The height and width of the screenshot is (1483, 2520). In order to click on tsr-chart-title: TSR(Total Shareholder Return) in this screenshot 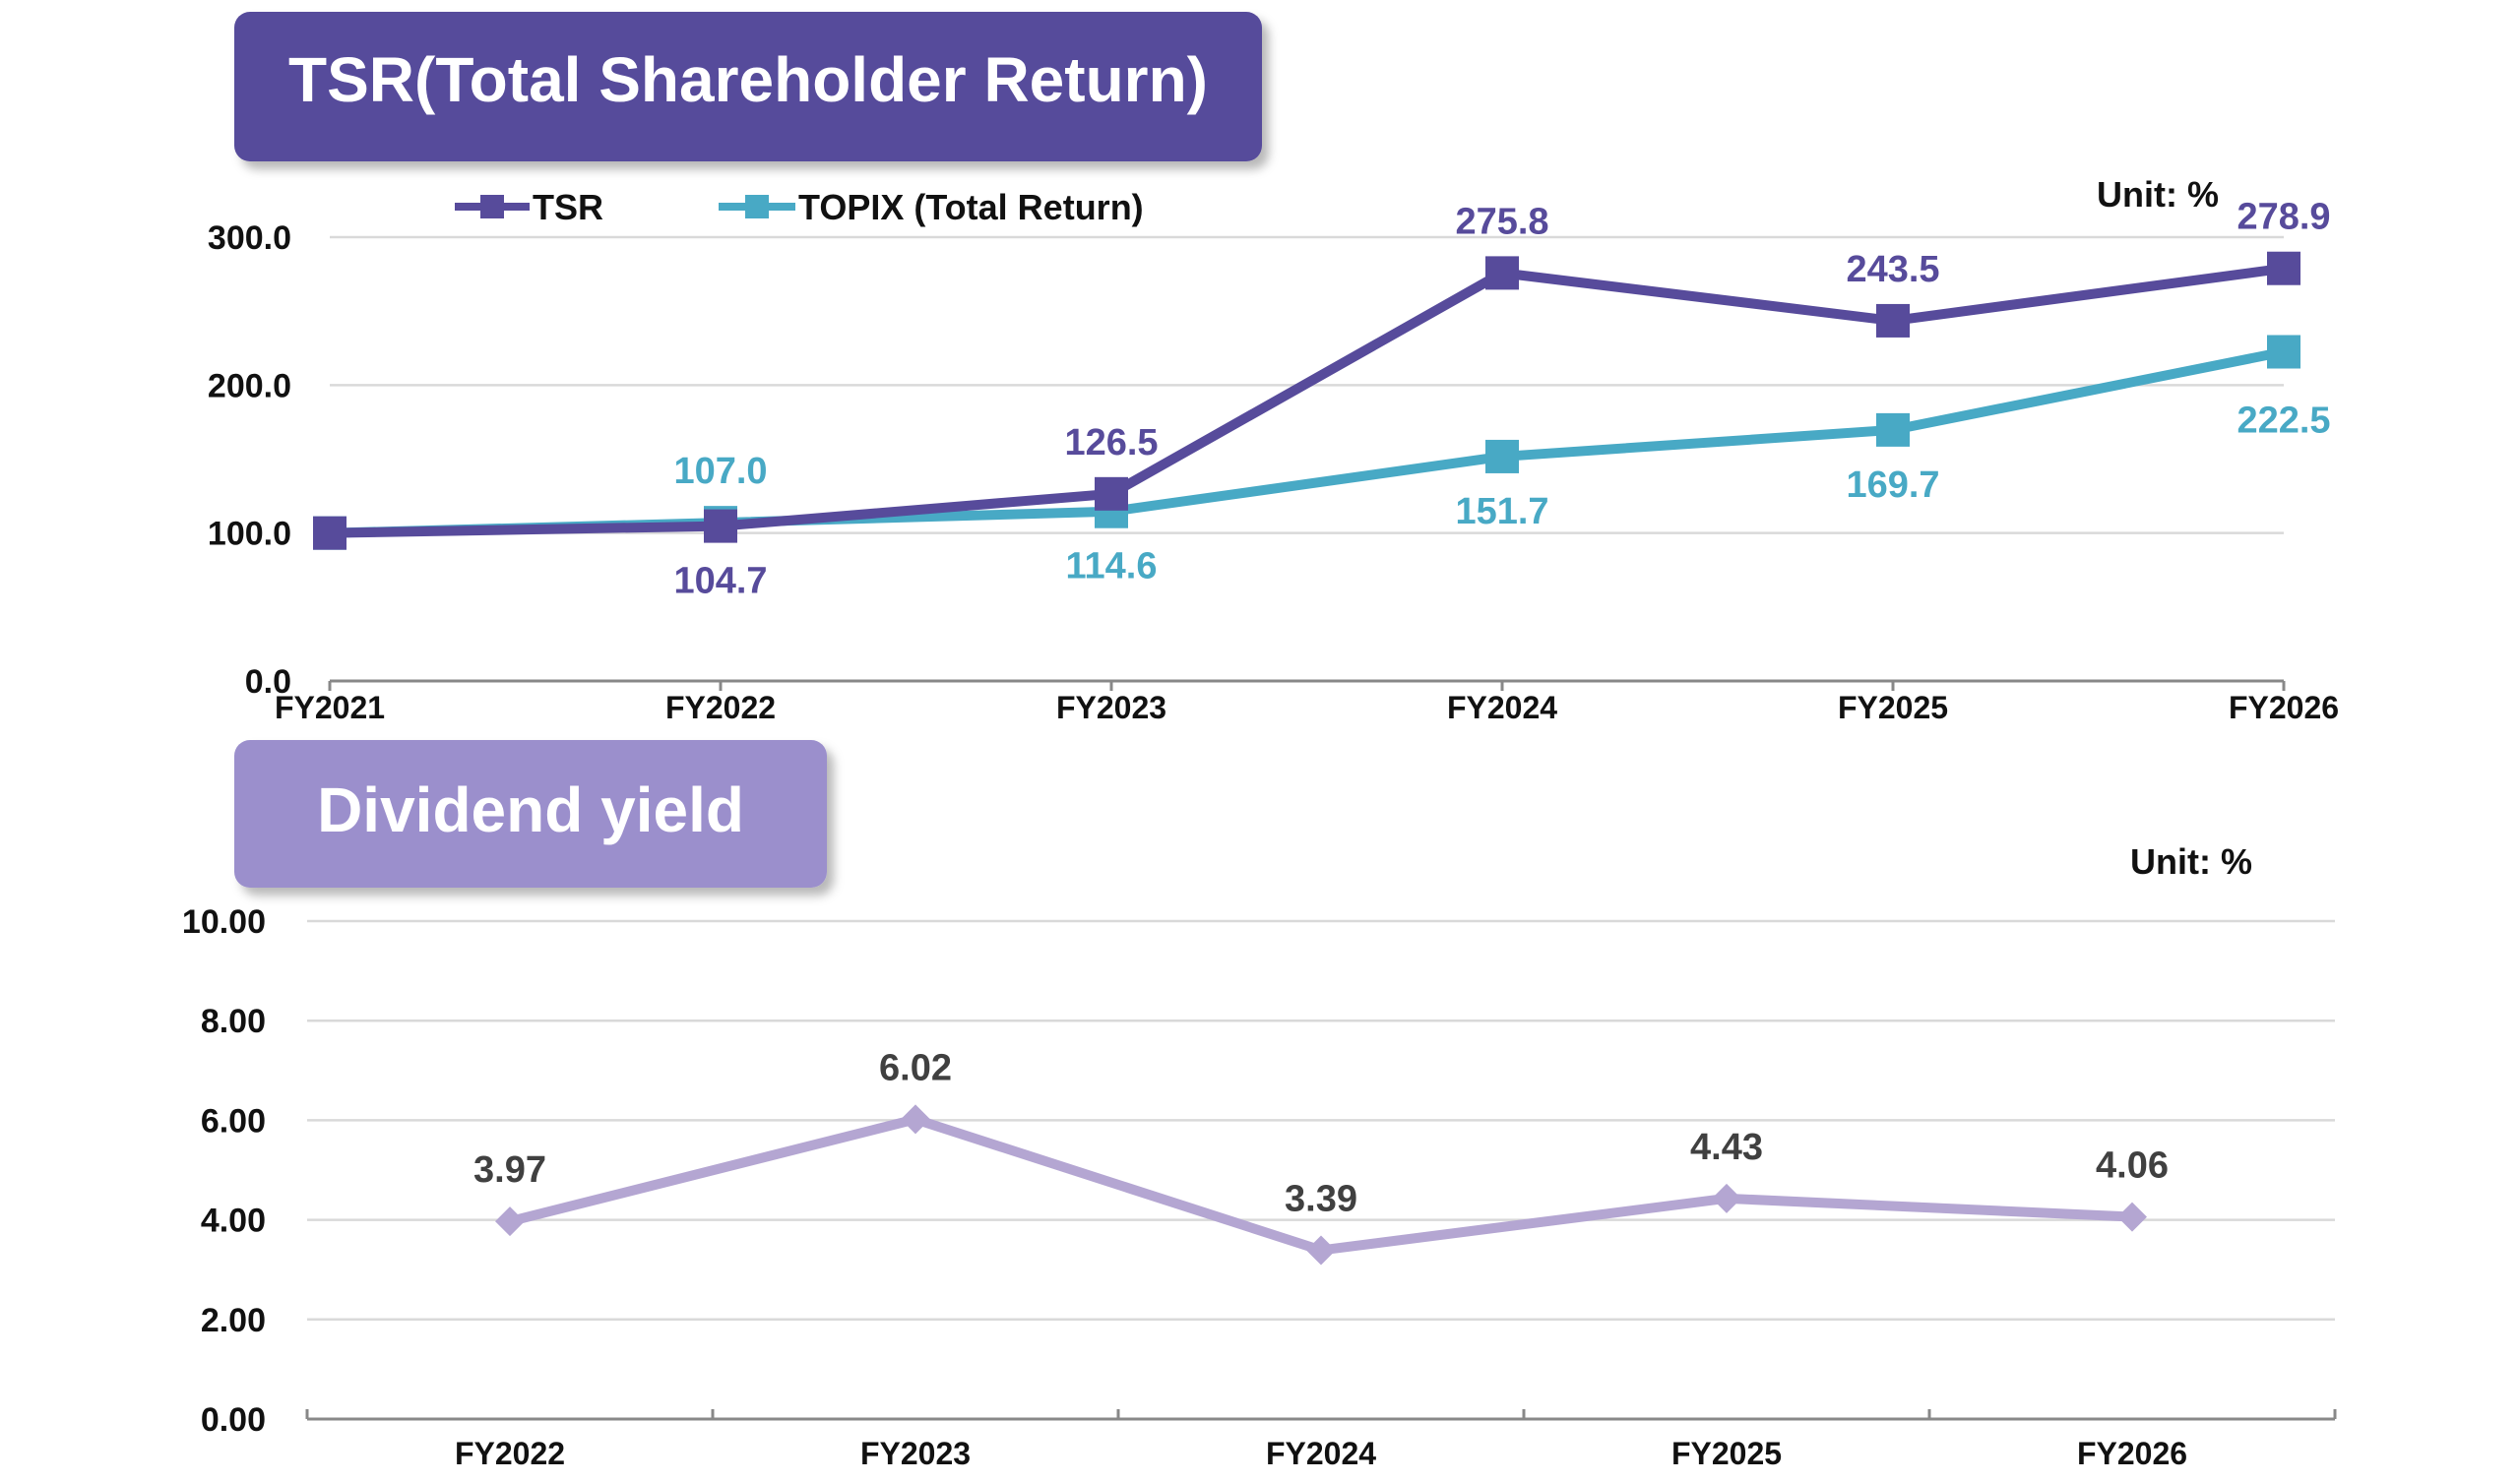, I will do `click(748, 79)`.